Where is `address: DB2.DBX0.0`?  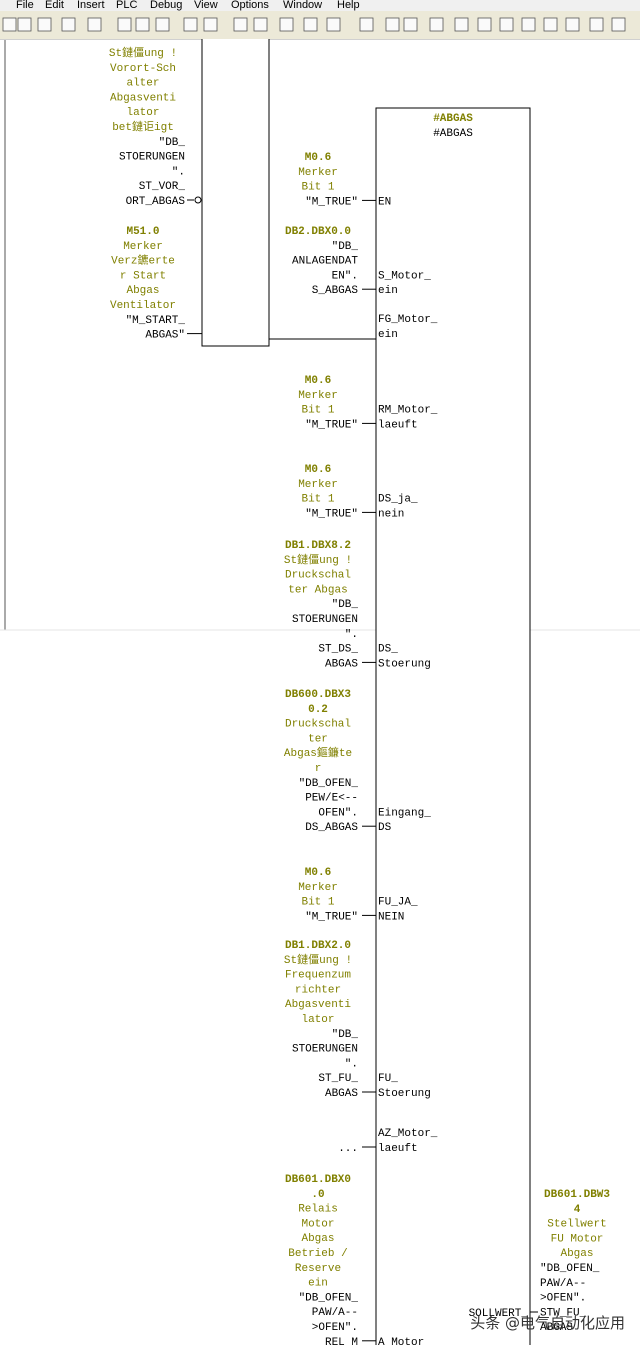 address: DB2.DBX0.0 is located at coordinates (318, 232).